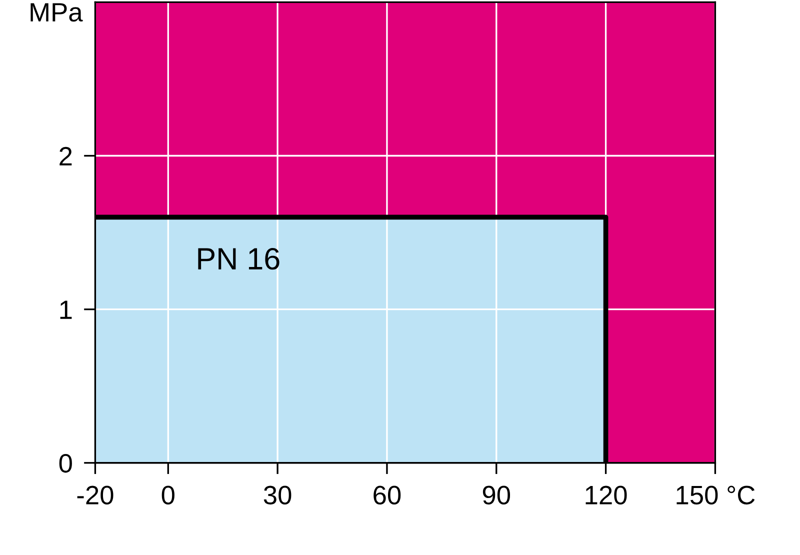 This screenshot has height=555, width=800. I want to click on x-tick-label: 150 °C, so click(715, 495).